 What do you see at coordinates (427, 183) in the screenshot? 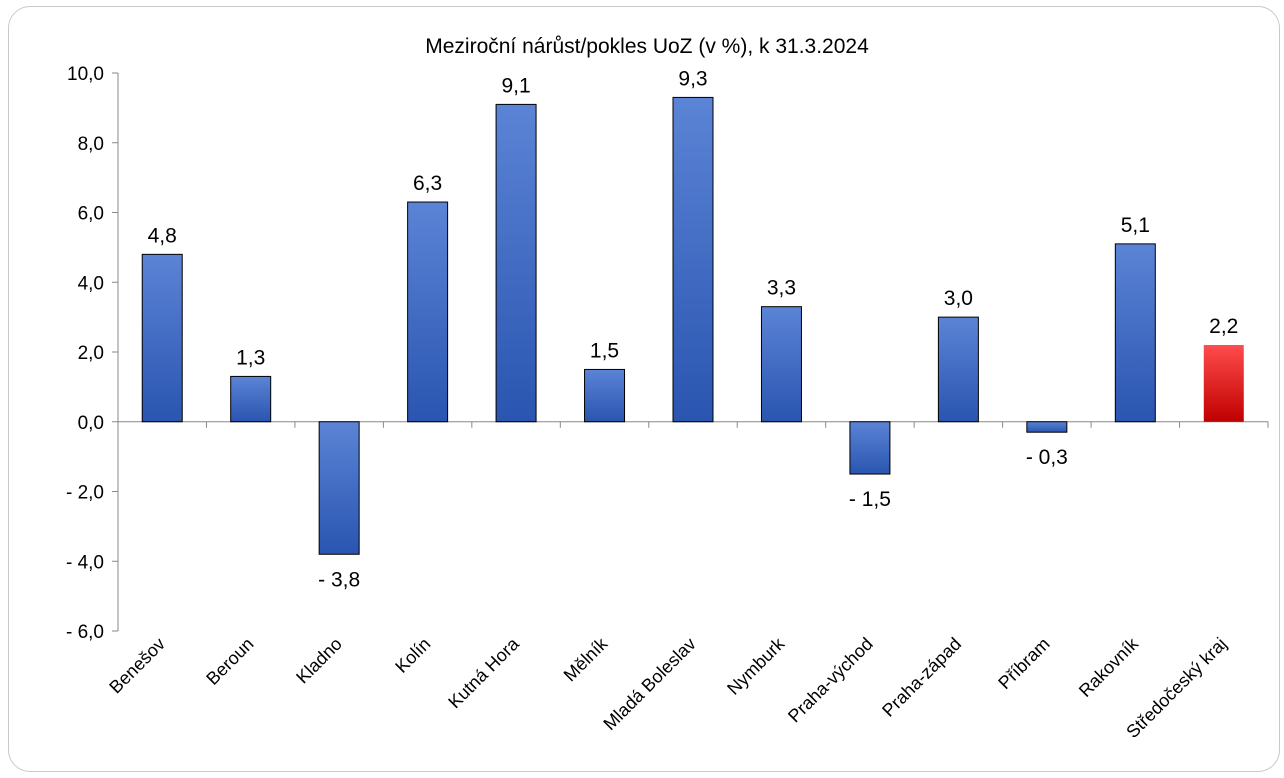
I see `data-label: 6,3` at bounding box center [427, 183].